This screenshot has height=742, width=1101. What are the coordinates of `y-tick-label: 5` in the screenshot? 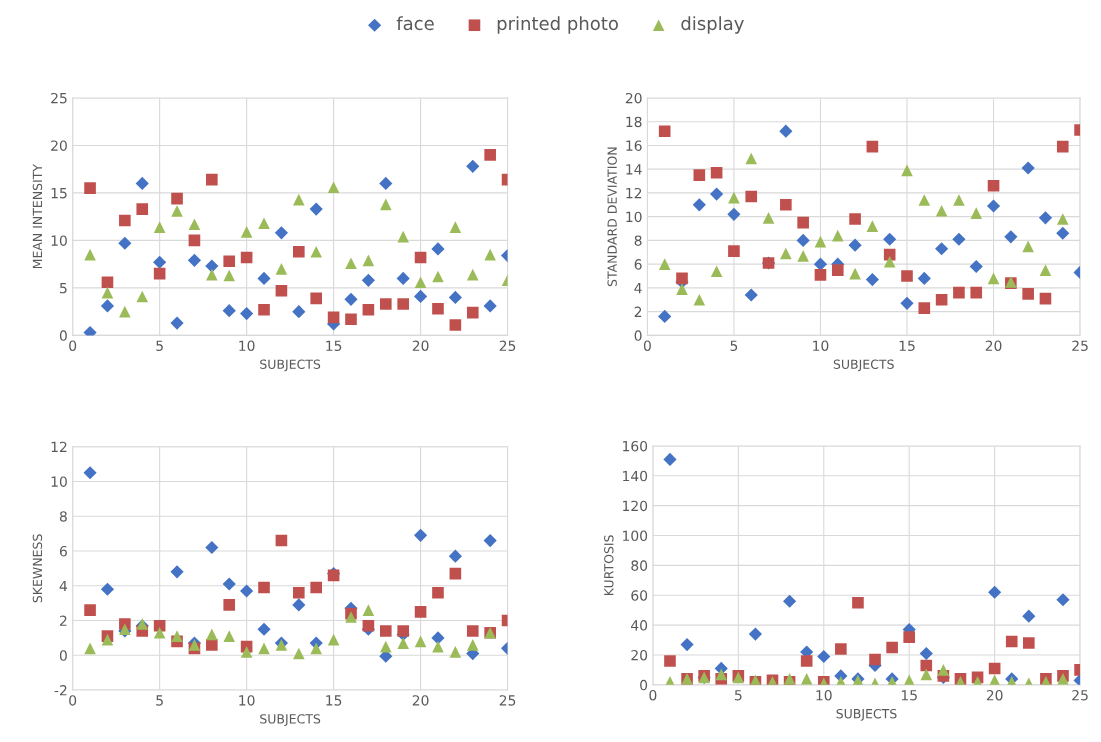 It's located at (63, 288).